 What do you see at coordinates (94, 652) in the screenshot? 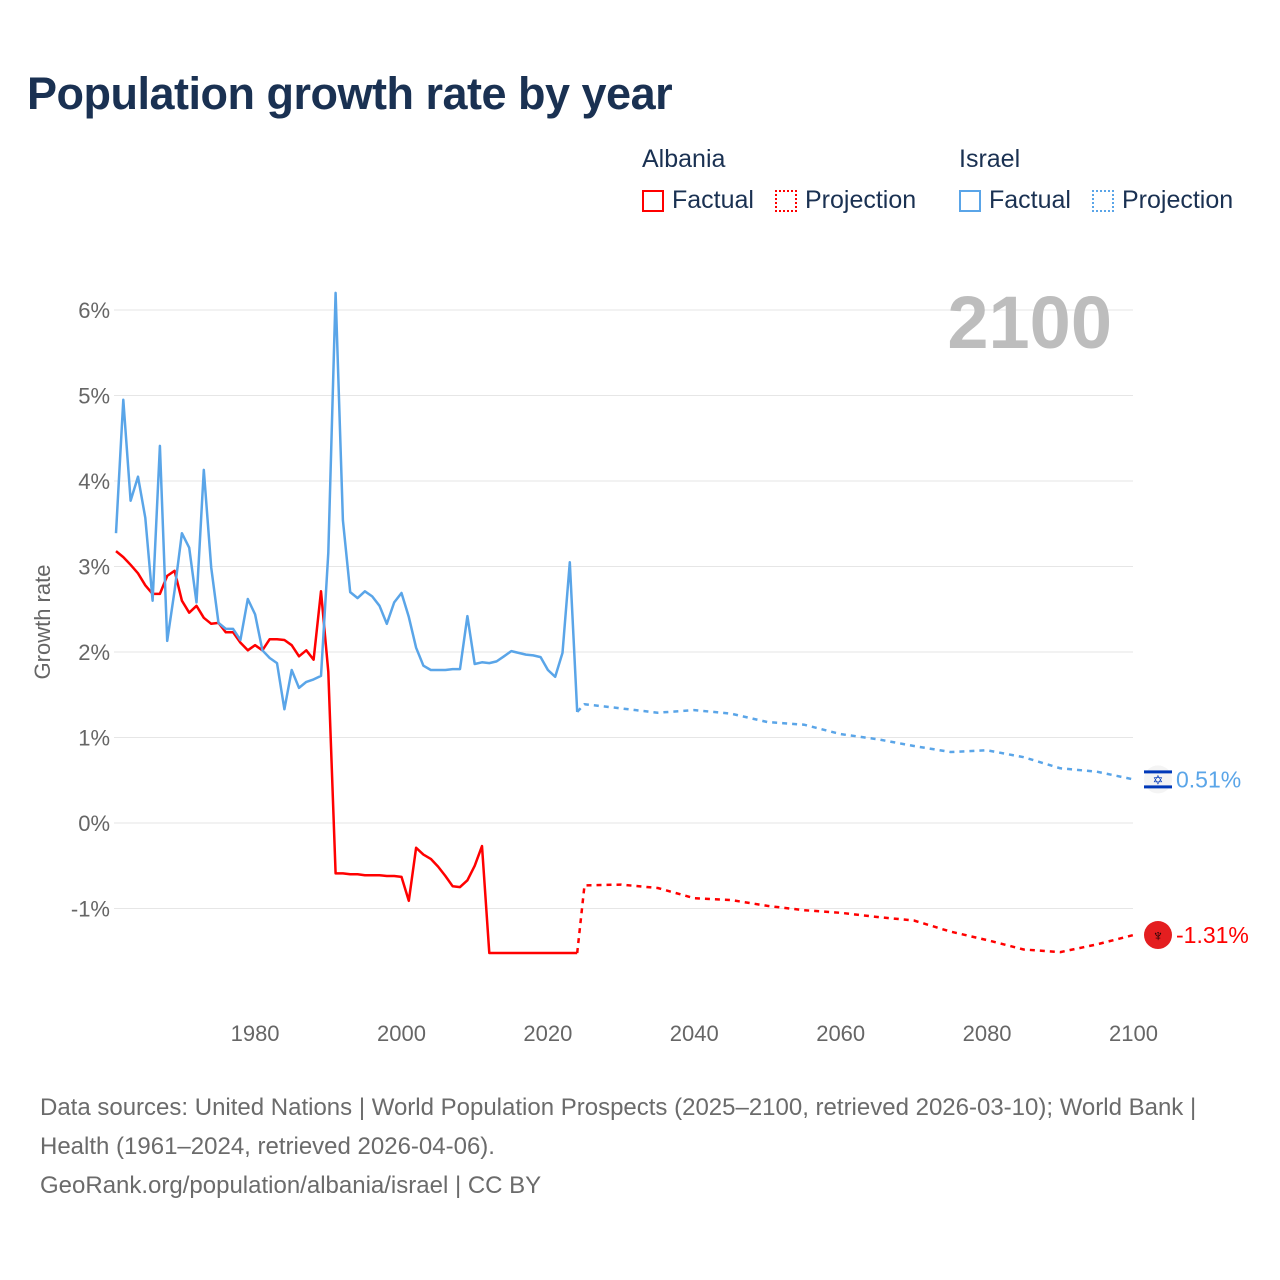
I see `y-tick-label: 2%` at bounding box center [94, 652].